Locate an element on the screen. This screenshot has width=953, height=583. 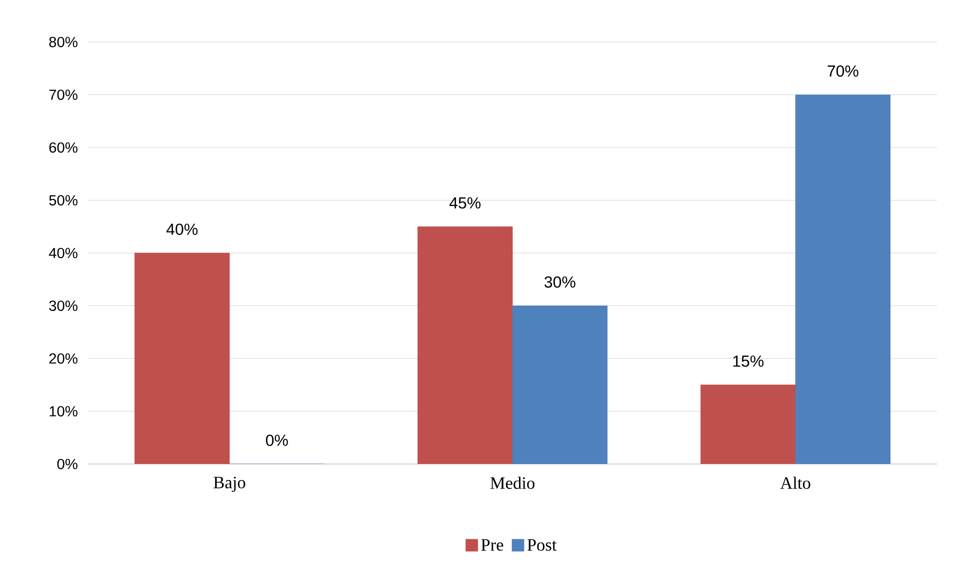
data-label: 15% is located at coordinates (748, 361).